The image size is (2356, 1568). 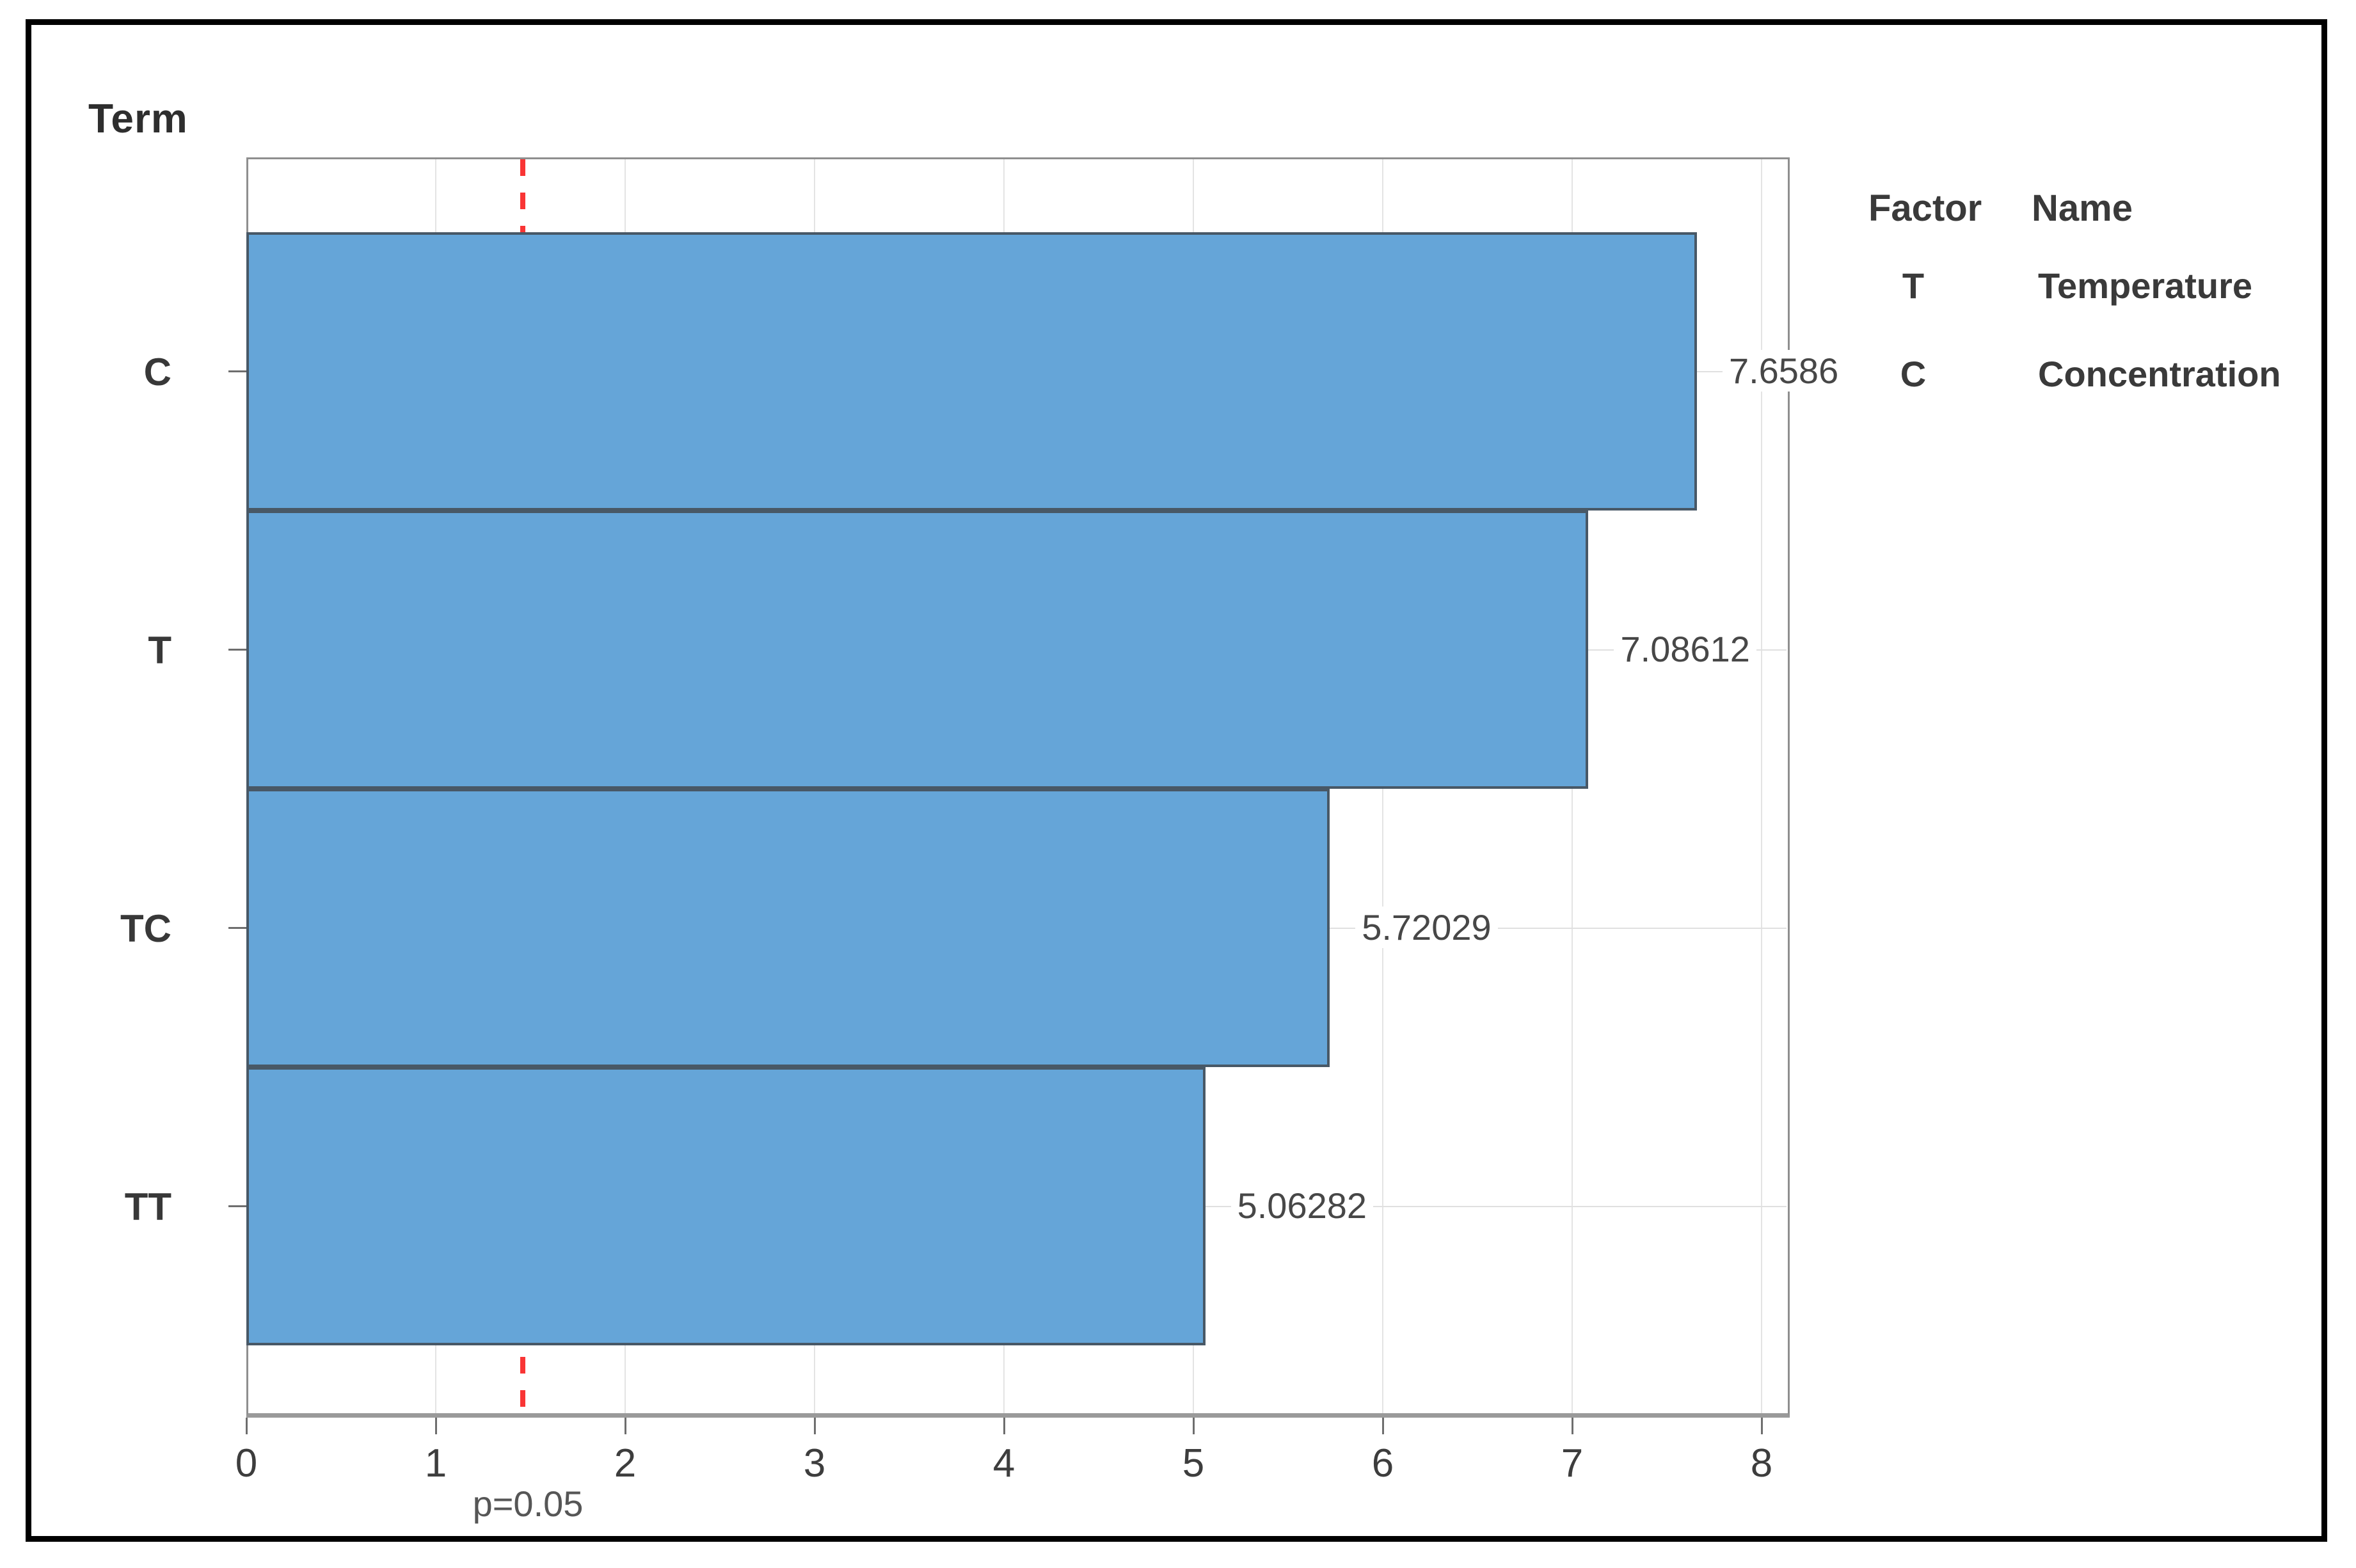 What do you see at coordinates (528, 1504) in the screenshot?
I see `reference-line-label: p=0.05` at bounding box center [528, 1504].